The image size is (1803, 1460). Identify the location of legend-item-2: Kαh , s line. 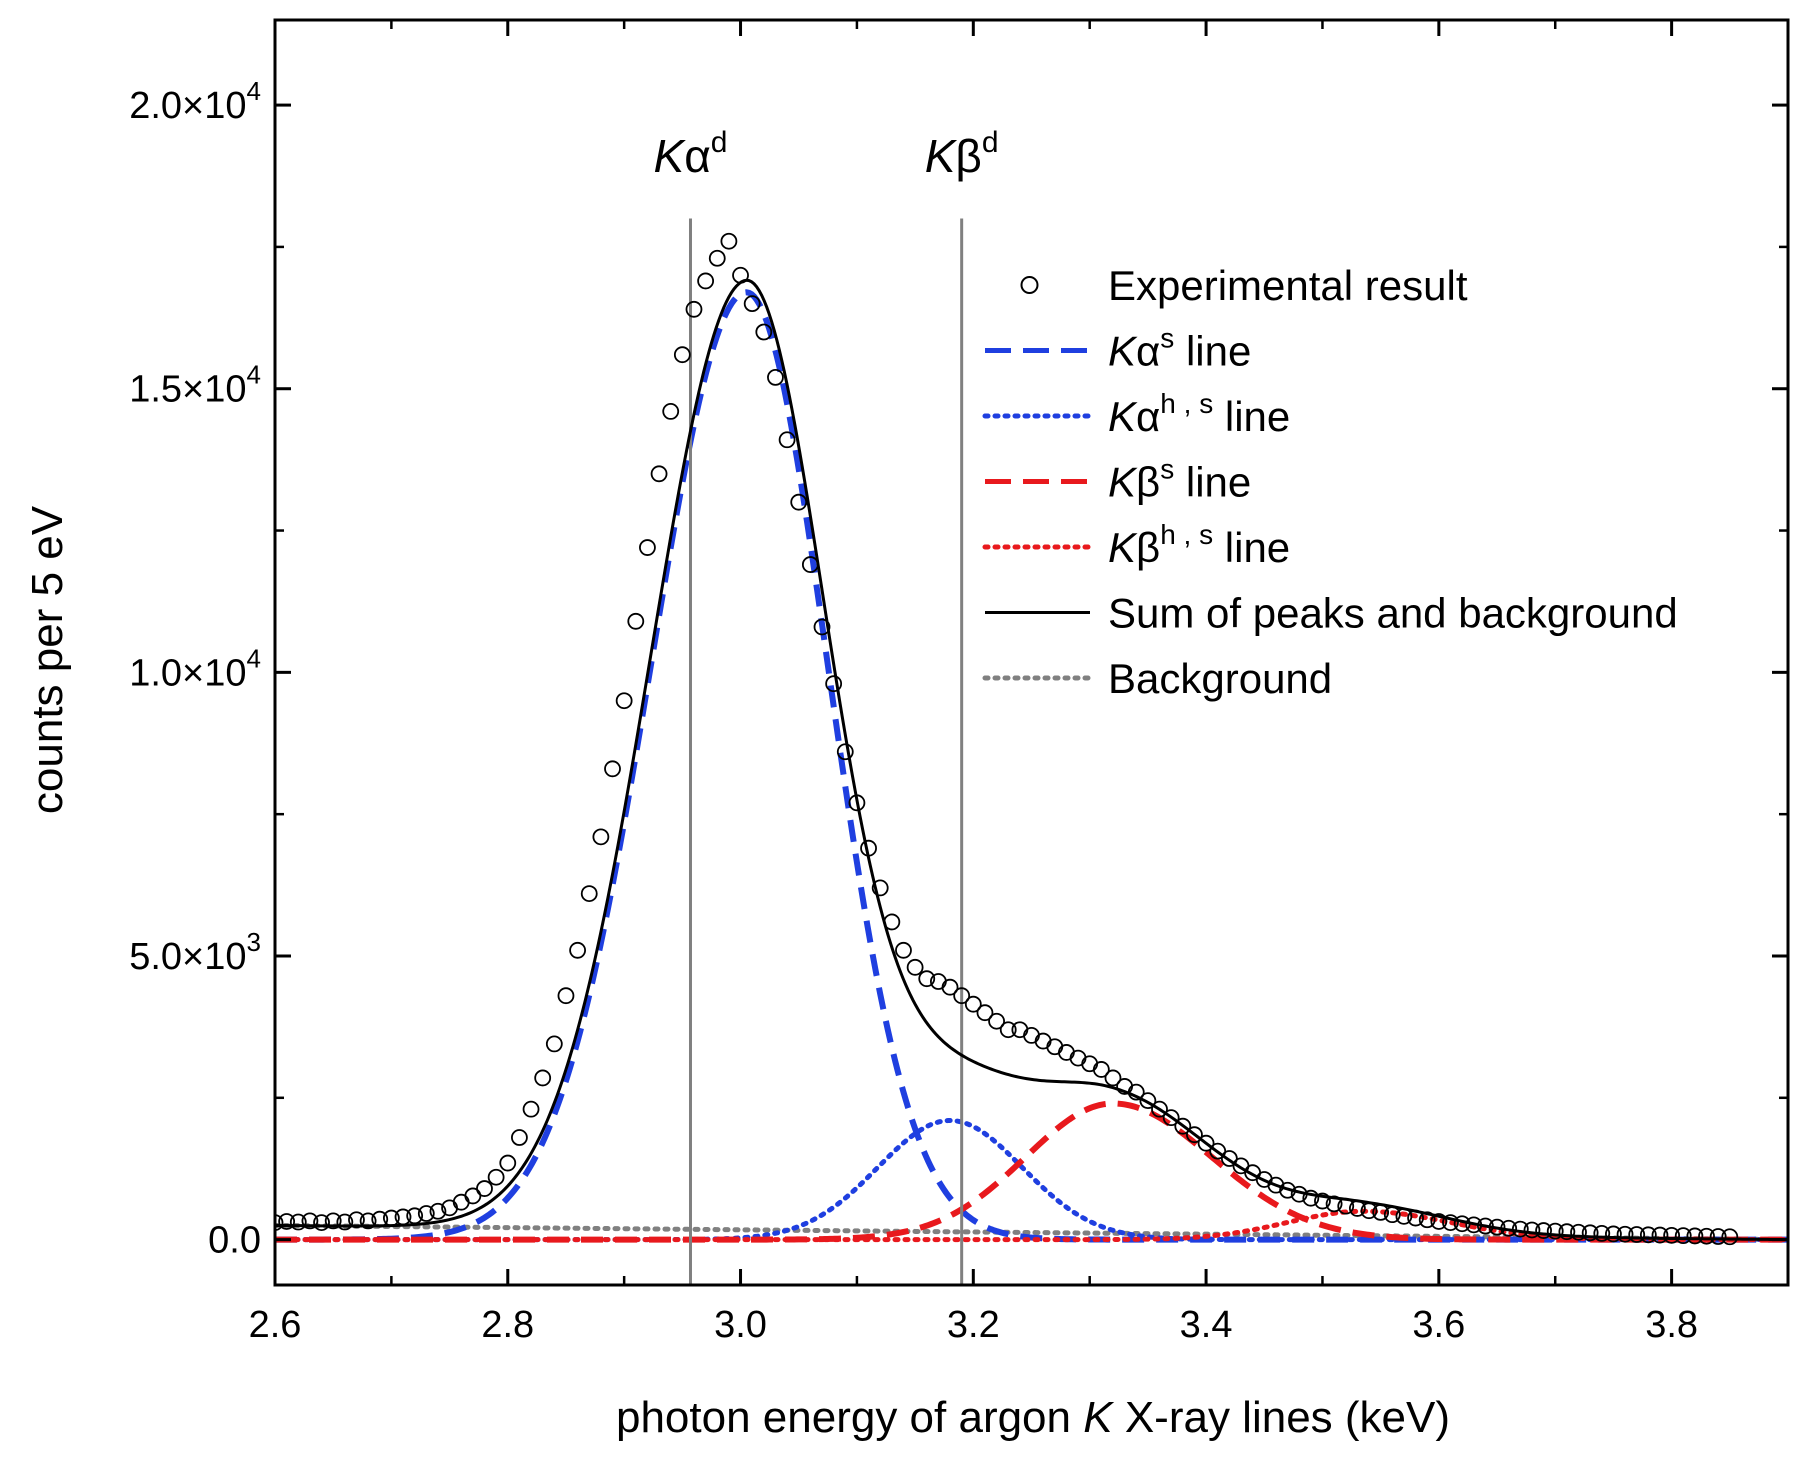
(1136, 414).